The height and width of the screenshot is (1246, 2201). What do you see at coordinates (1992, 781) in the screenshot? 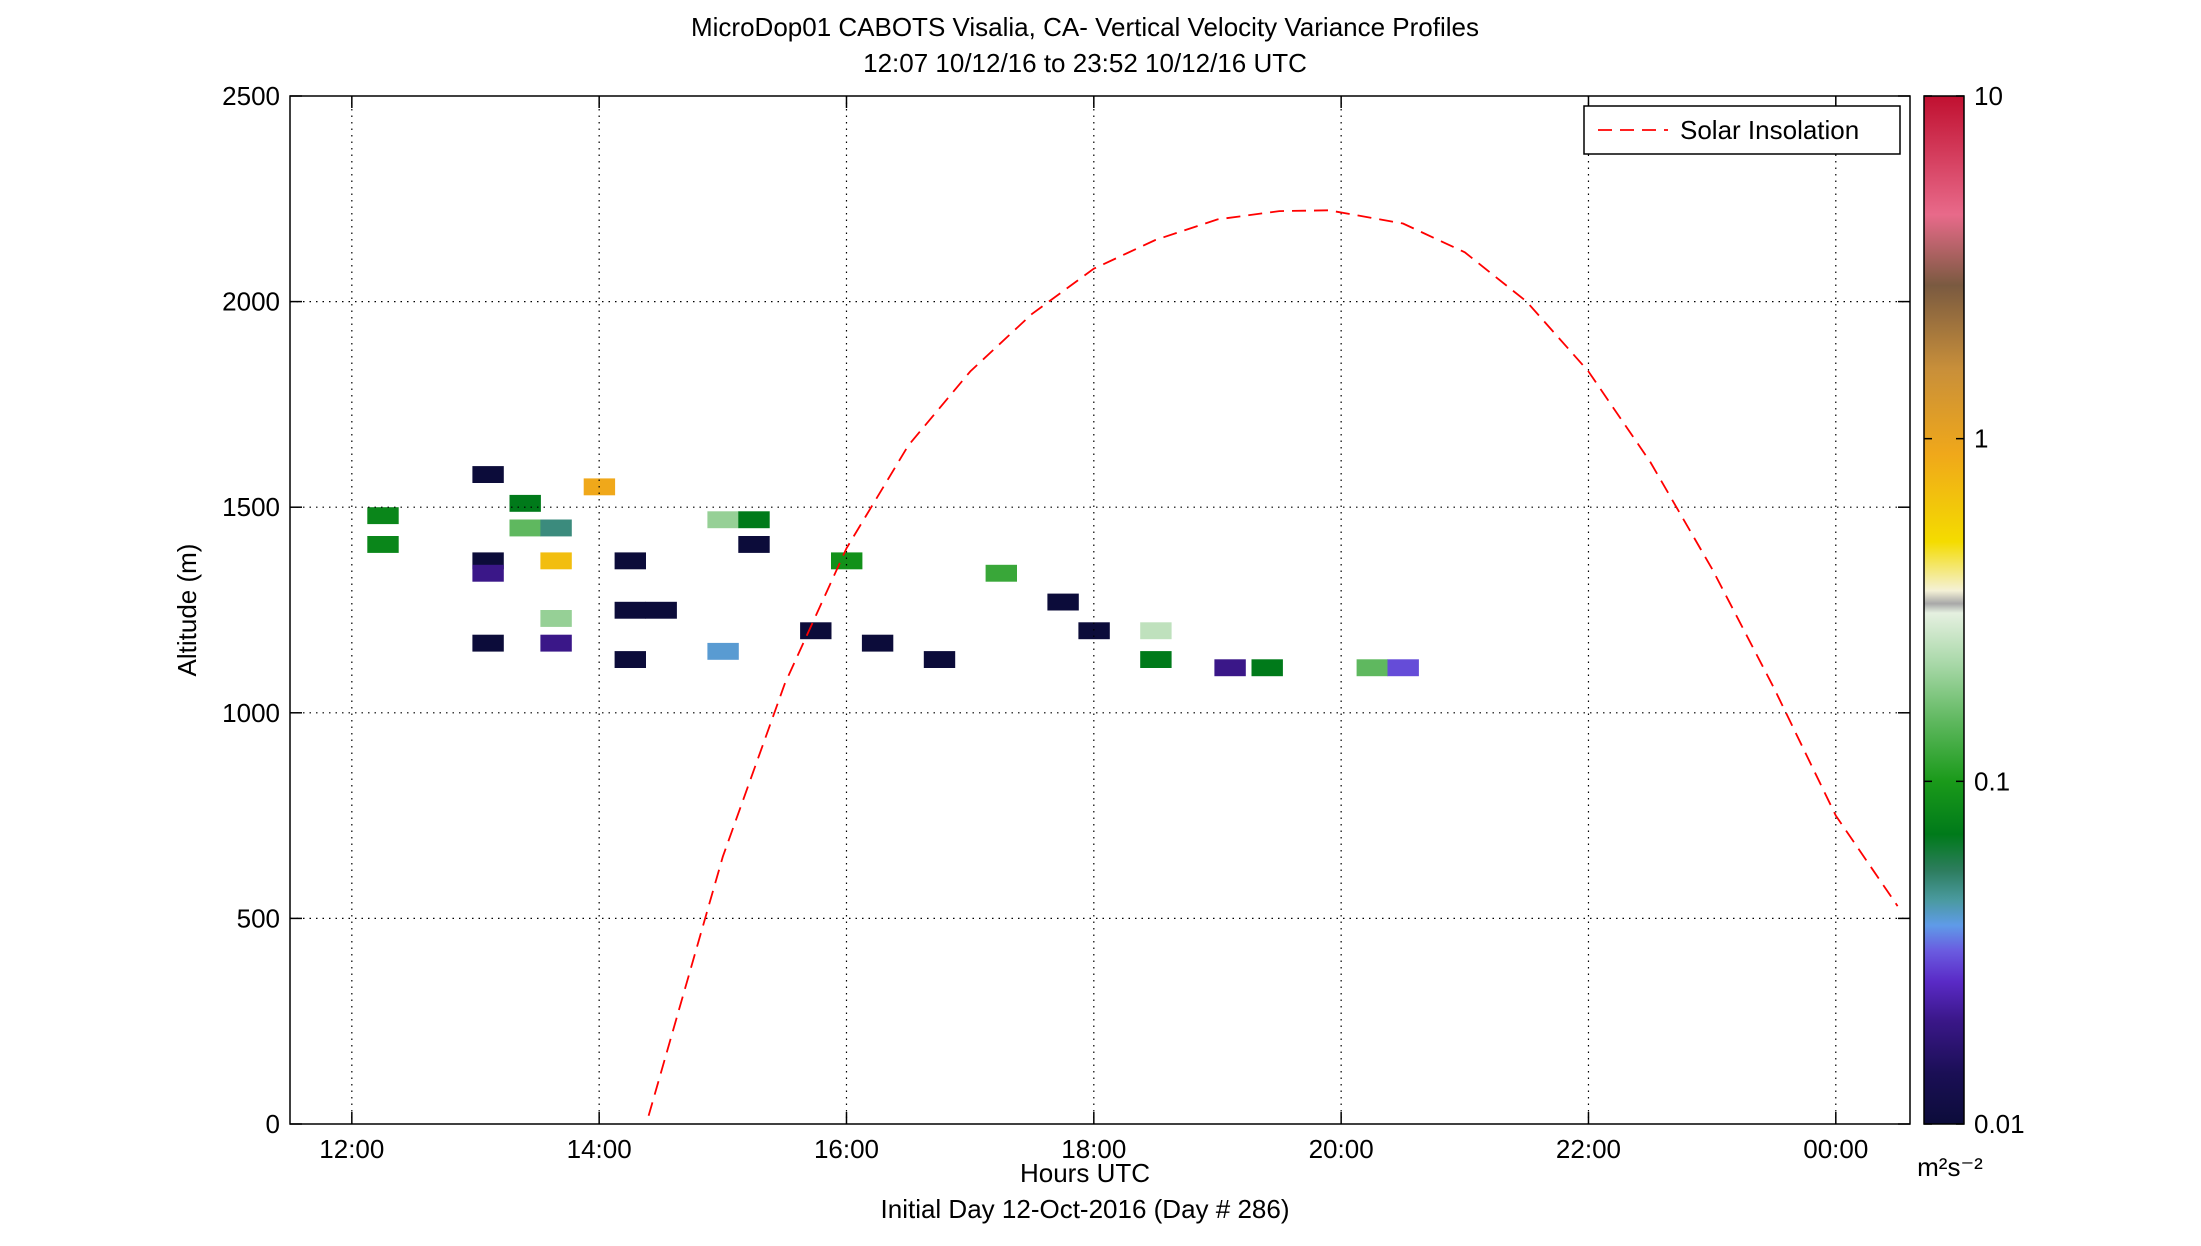
I see `colorbar-tick-label: 0.1` at bounding box center [1992, 781].